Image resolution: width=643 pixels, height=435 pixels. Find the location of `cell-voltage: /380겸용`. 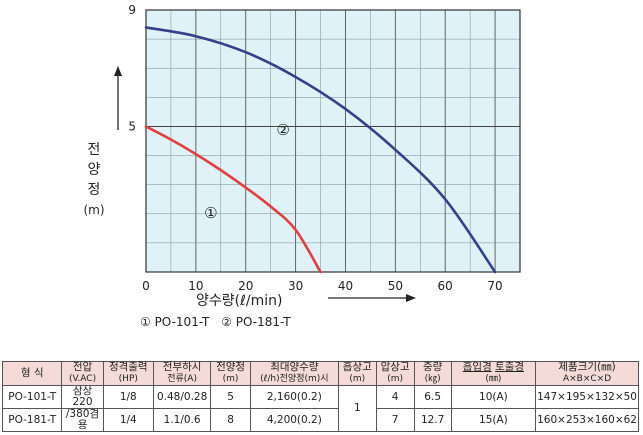

cell-voltage: /380겸용 is located at coordinates (82, 420).